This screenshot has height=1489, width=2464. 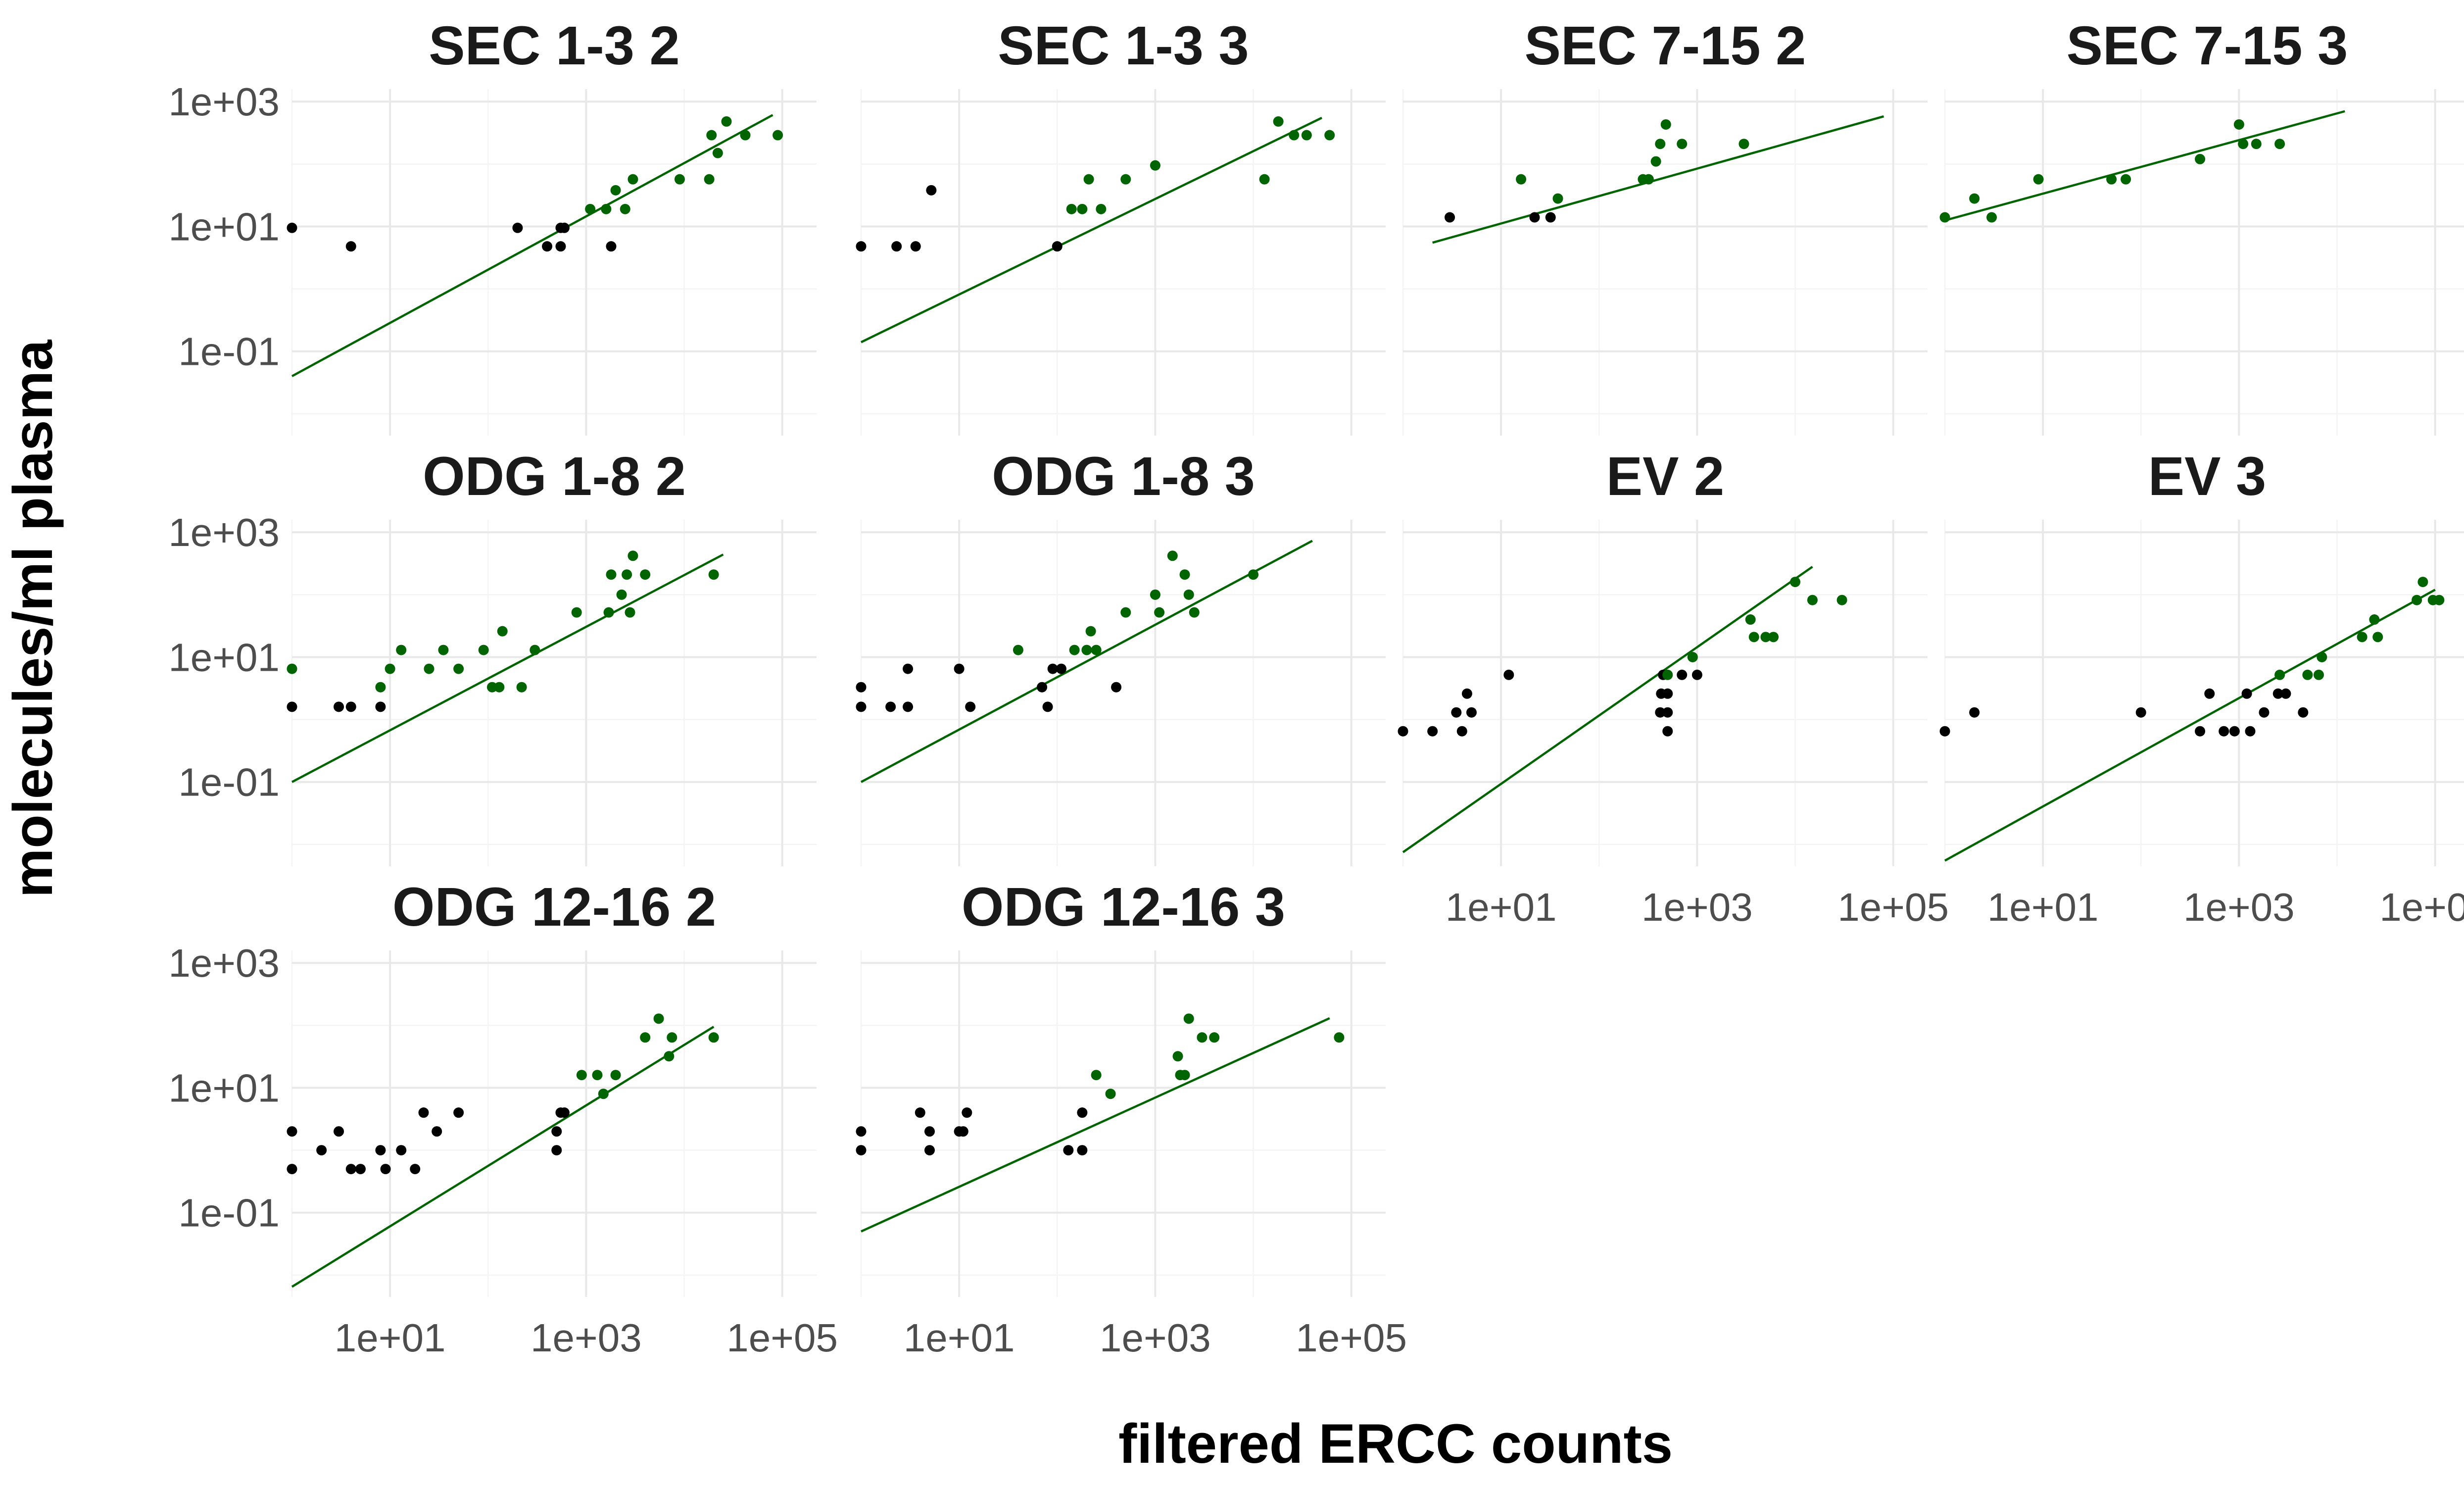 What do you see at coordinates (1893, 907) in the screenshot?
I see `x-tick-label: 1e+05` at bounding box center [1893, 907].